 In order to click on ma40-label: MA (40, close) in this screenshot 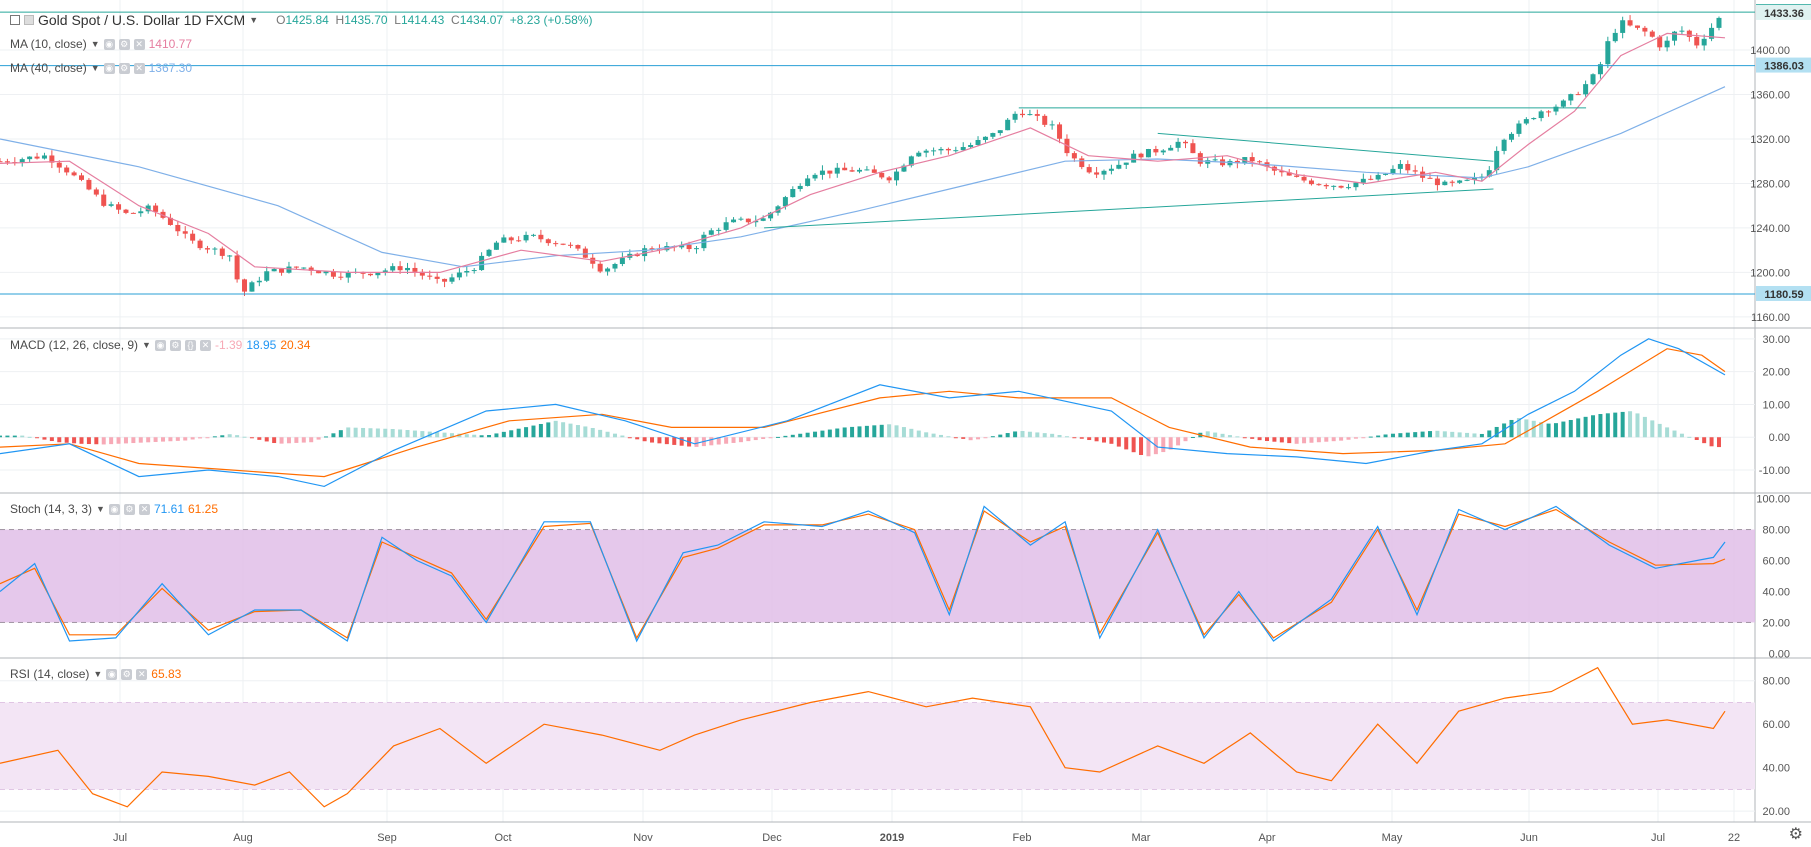, I will do `click(48, 68)`.